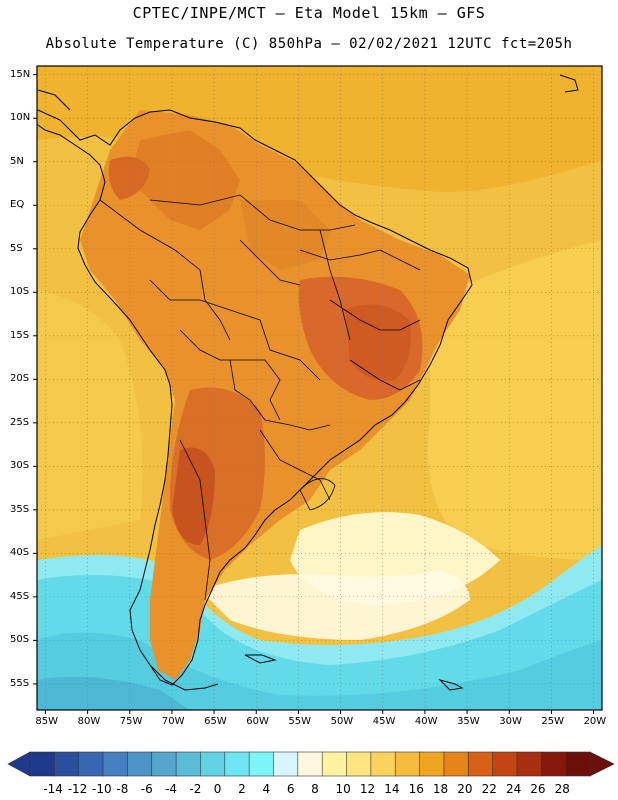 This screenshot has width=618, height=800. Describe the element at coordinates (17, 205) in the screenshot. I see `lat-label: EQ` at that location.